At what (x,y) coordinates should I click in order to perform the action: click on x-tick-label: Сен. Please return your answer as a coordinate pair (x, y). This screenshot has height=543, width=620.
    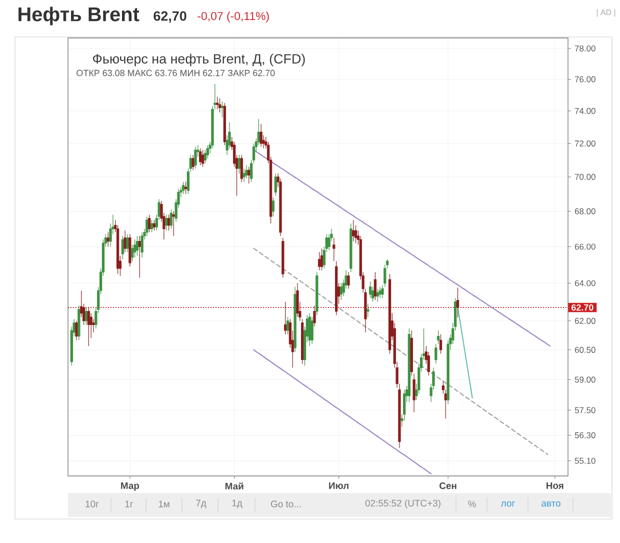
    Looking at the image, I should click on (448, 486).